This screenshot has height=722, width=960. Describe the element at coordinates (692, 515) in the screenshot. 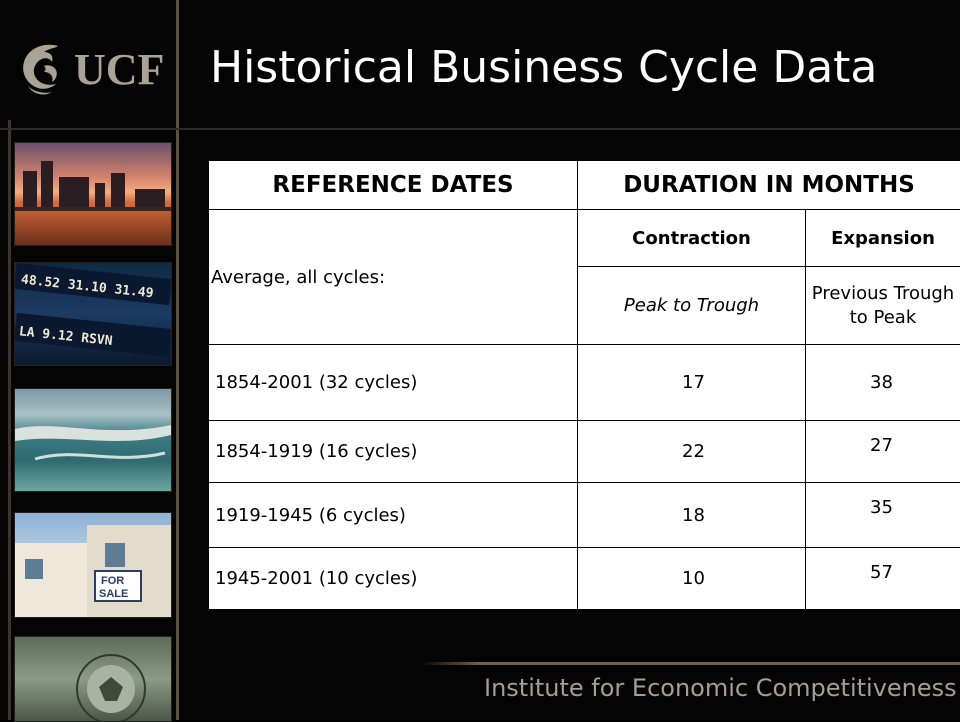

I see `row-contraction: 18` at that location.